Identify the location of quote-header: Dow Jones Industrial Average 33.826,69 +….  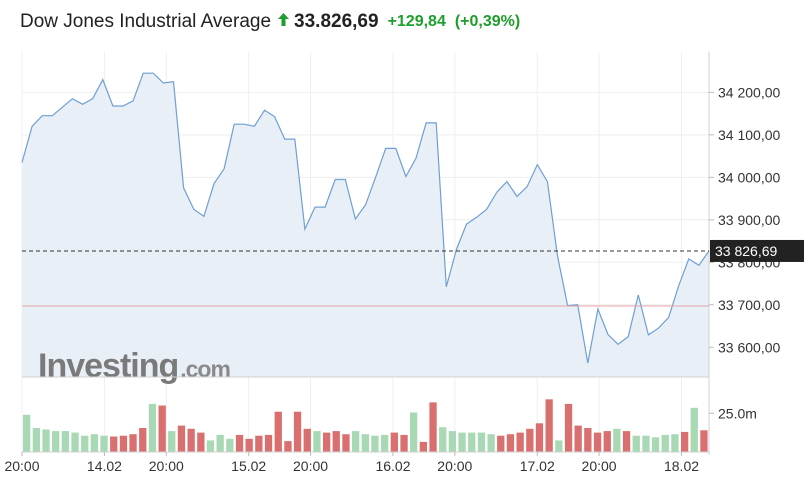
(270, 22).